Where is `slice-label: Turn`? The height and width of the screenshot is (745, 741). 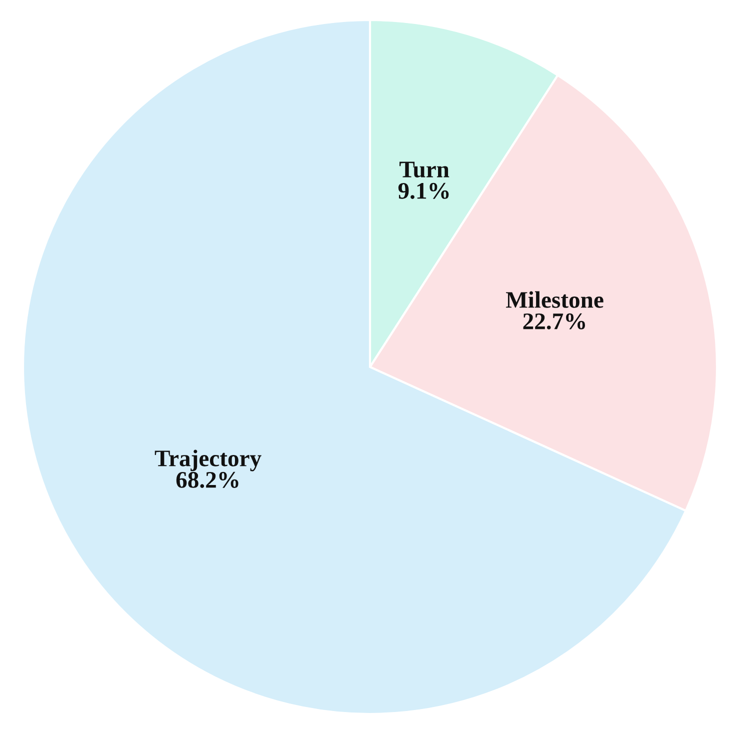 slice-label: Turn is located at coordinates (425, 170).